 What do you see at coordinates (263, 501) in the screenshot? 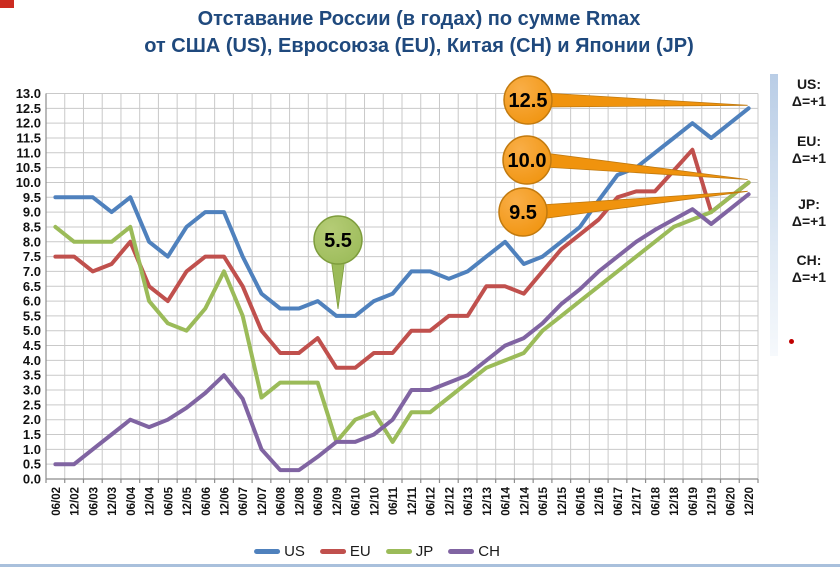
I see `x-tick-label: 12/07` at bounding box center [263, 501].